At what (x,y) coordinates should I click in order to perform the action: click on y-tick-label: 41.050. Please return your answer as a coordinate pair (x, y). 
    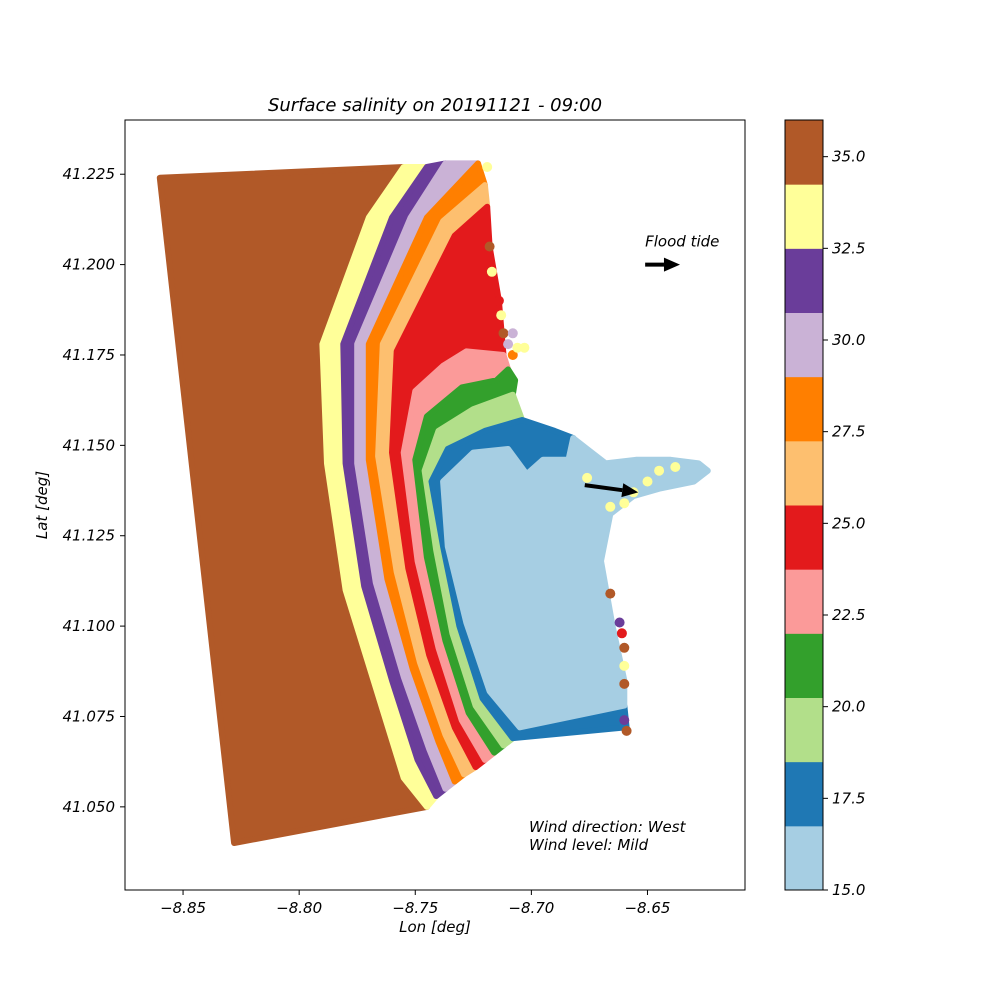
    Looking at the image, I should click on (89, 807).